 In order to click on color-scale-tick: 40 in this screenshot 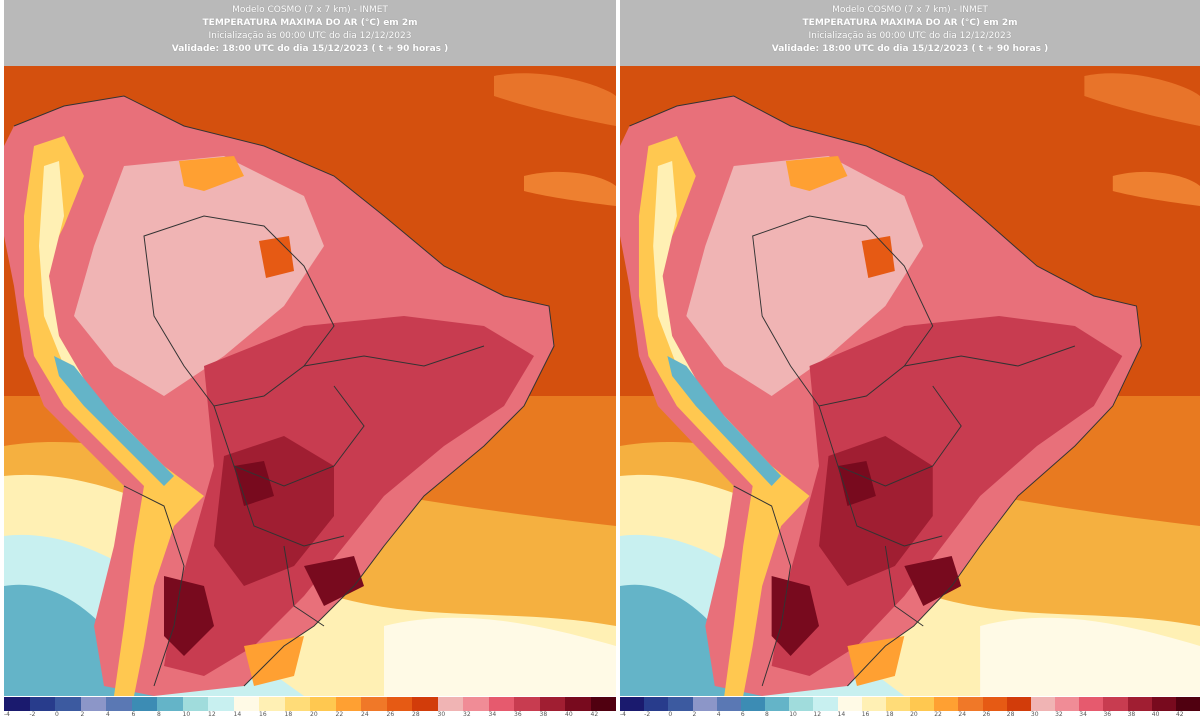, I will do `click(1155, 714)`.